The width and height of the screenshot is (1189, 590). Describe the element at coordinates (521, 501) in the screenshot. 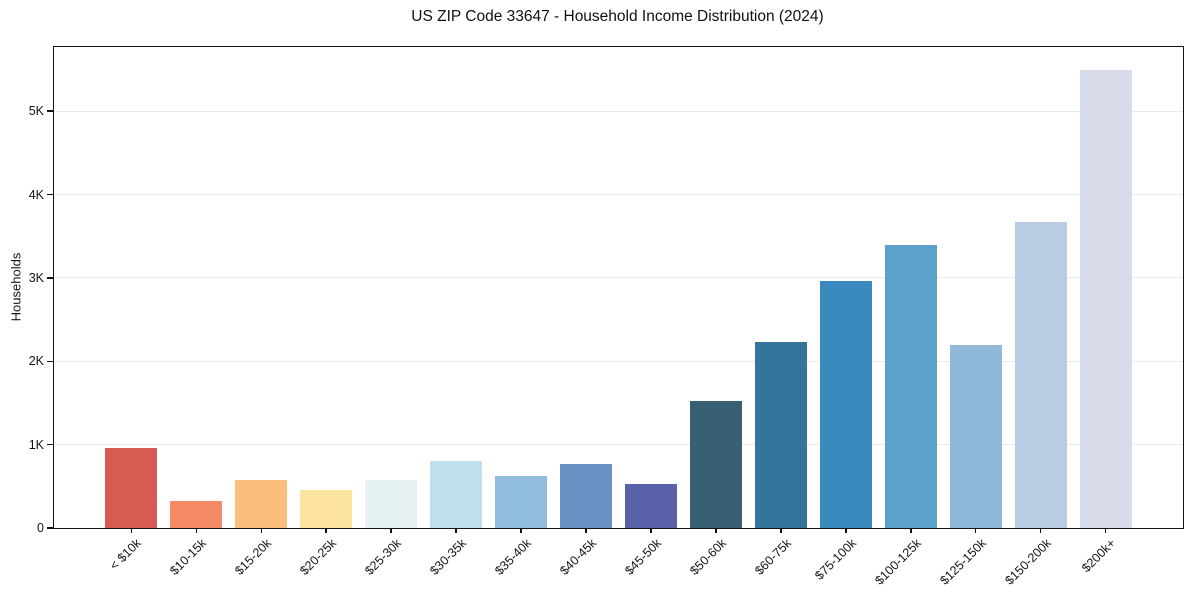

I see `bar-35-40k` at that location.